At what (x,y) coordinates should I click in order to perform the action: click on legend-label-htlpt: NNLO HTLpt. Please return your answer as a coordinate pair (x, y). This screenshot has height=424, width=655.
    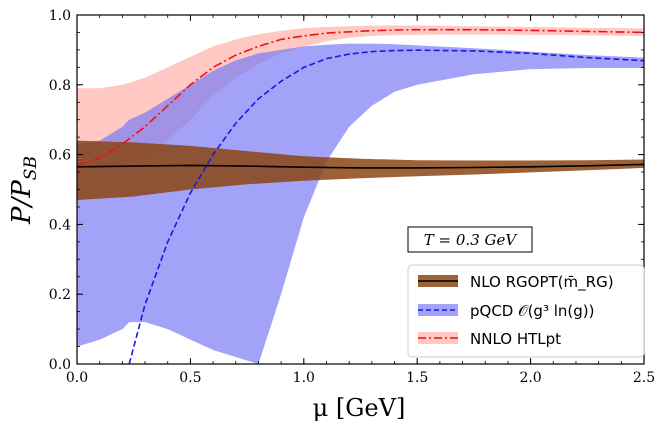
    Looking at the image, I should click on (515, 339).